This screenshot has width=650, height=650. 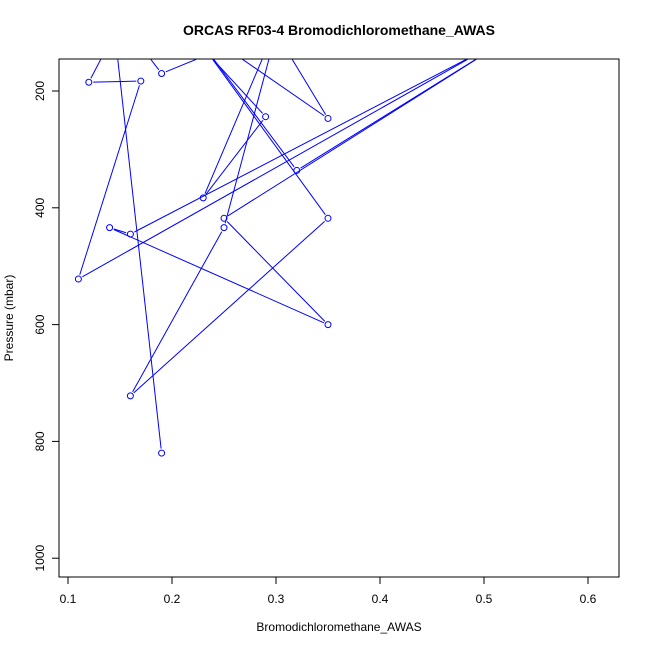 I want to click on y-axis-label: Pressure (mbar), so click(x=9, y=318).